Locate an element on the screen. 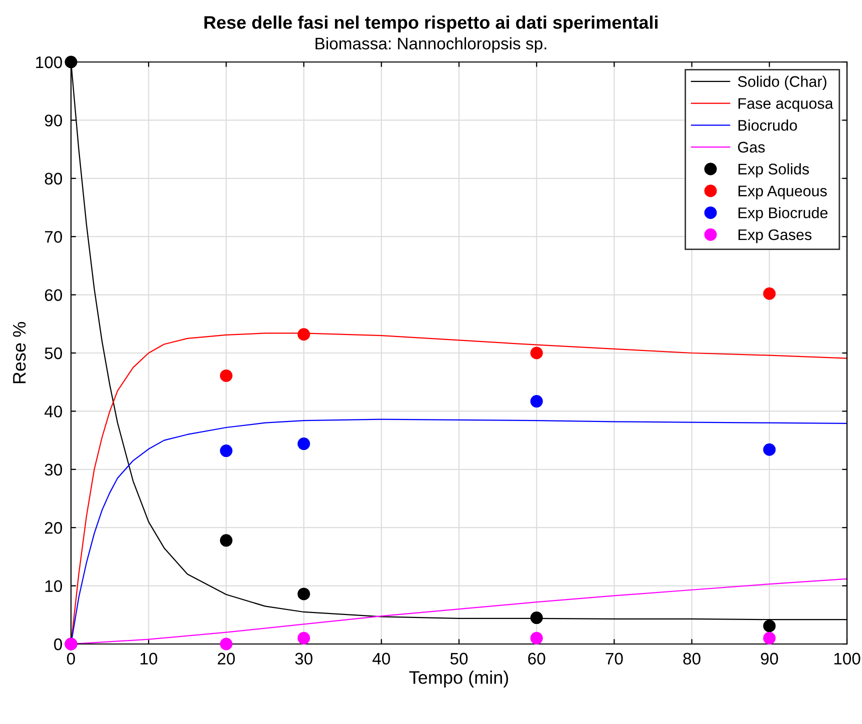 Image resolution: width=862 pixels, height=724 pixels. legend-label: Fase acquosa is located at coordinates (786, 105).